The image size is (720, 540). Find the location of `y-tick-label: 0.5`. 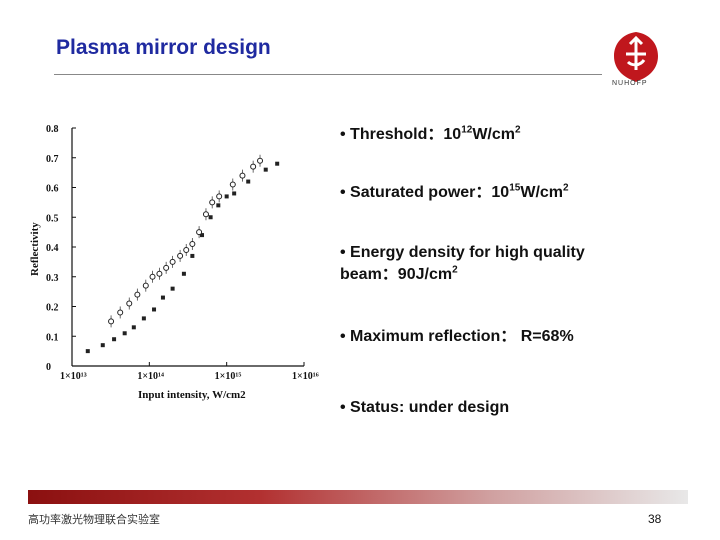

y-tick-label: 0.5 is located at coordinates (52, 218).